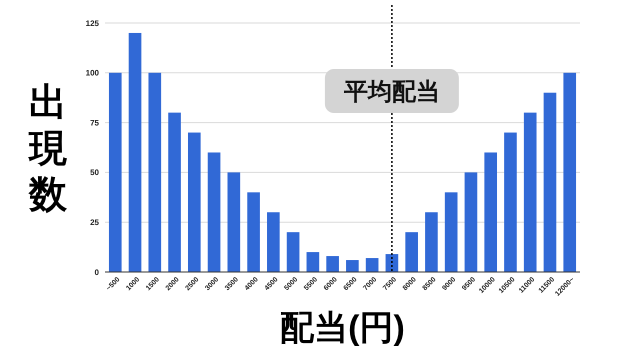 The height and width of the screenshot is (360, 640). I want to click on x-axis-title: 配当(円), so click(342, 327).